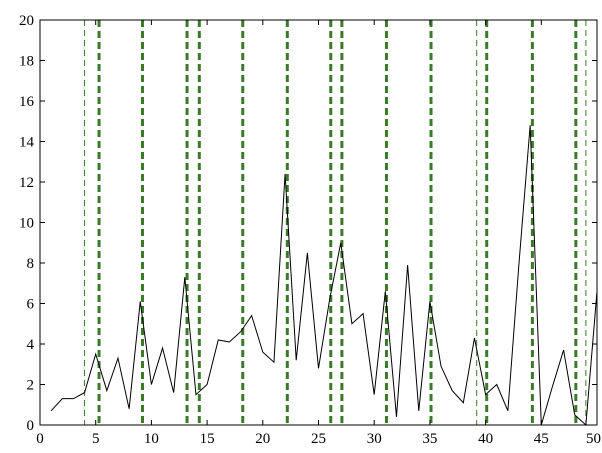 The height and width of the screenshot is (453, 602). Describe the element at coordinates (262, 439) in the screenshot. I see `x-tick-label: 20` at that location.